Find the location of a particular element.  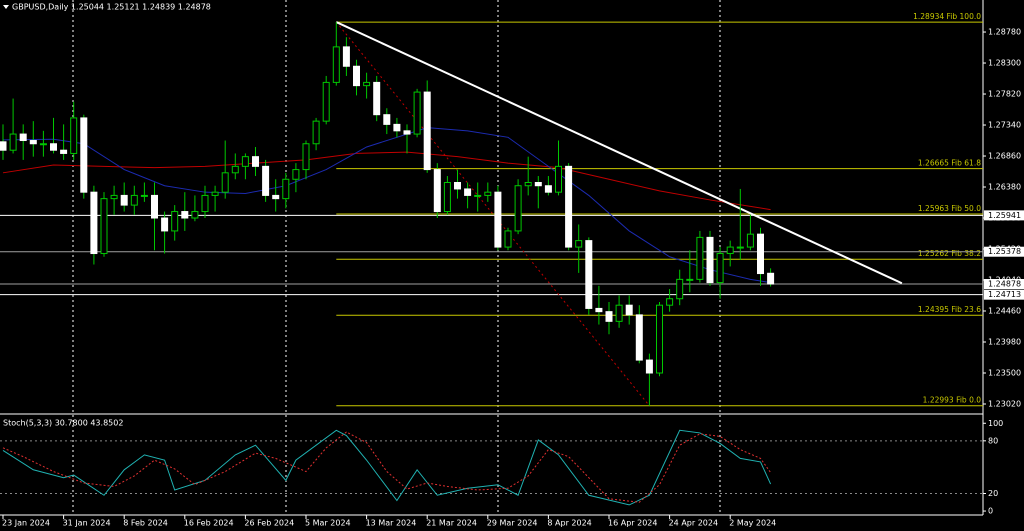

x-tick-label: 21 Mar 2024 is located at coordinates (451, 523).